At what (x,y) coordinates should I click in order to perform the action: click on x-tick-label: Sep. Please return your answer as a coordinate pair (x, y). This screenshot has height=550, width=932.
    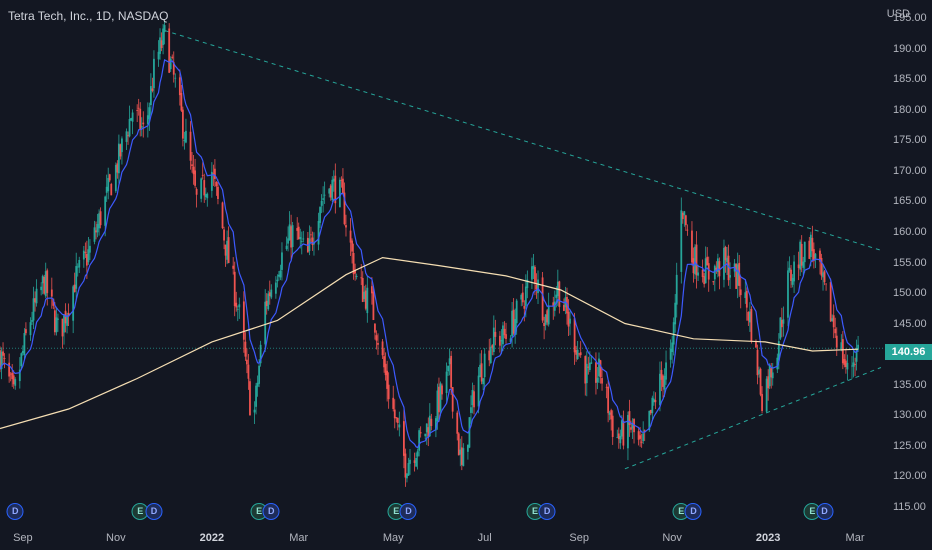
    Looking at the image, I should click on (23, 538).